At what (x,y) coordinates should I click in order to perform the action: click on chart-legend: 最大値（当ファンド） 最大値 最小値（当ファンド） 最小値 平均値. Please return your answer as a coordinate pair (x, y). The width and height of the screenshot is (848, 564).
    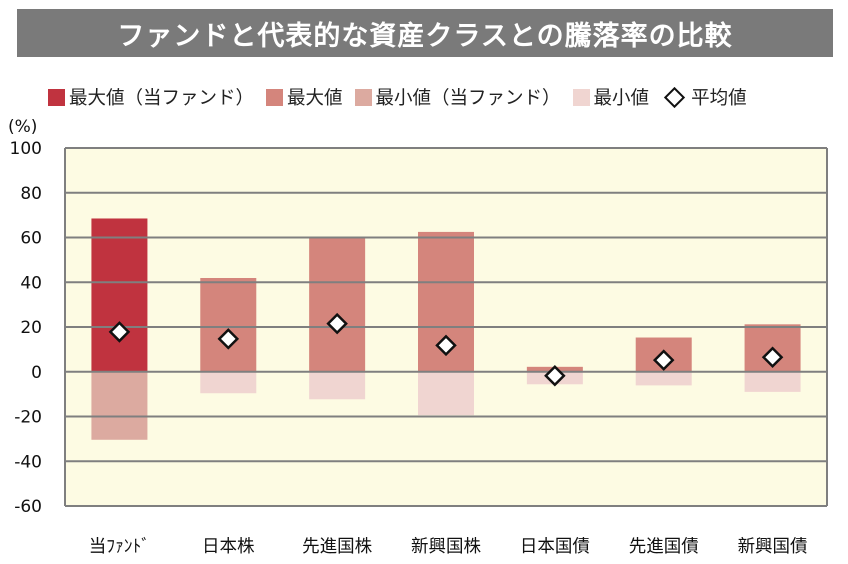
    Looking at the image, I should click on (403, 97).